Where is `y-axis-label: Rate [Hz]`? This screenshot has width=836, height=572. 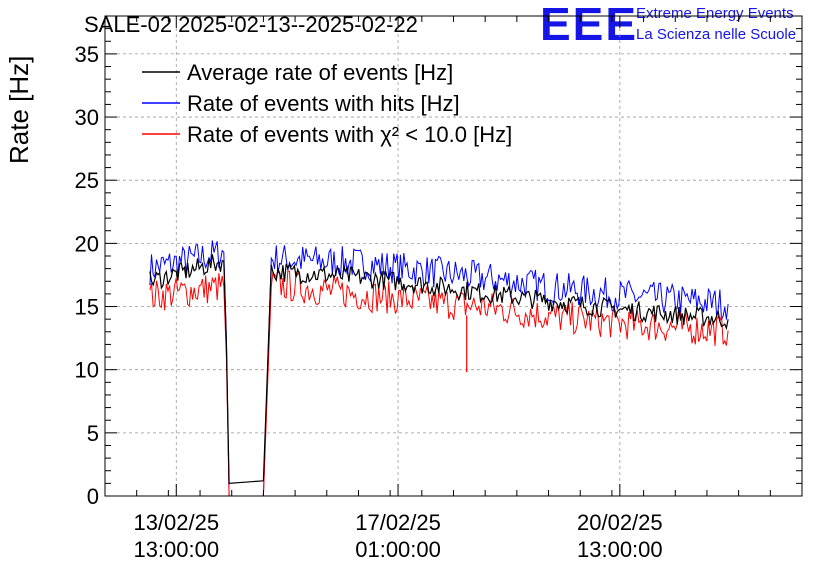
y-axis-label: Rate [Hz] is located at coordinates (19, 110).